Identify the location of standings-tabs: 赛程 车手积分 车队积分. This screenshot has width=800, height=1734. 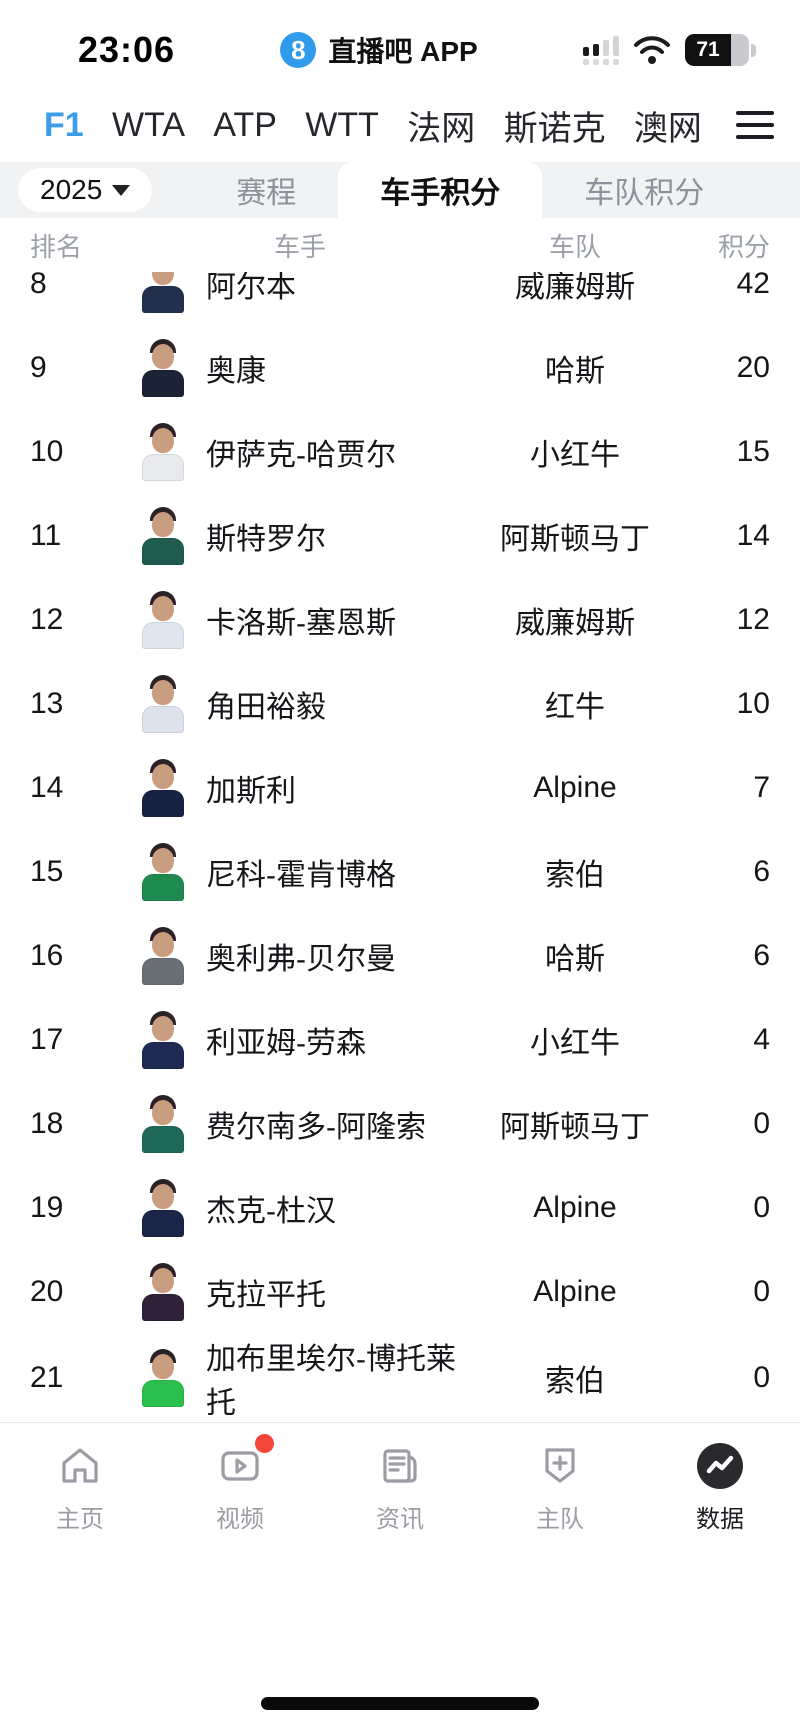
(470, 190).